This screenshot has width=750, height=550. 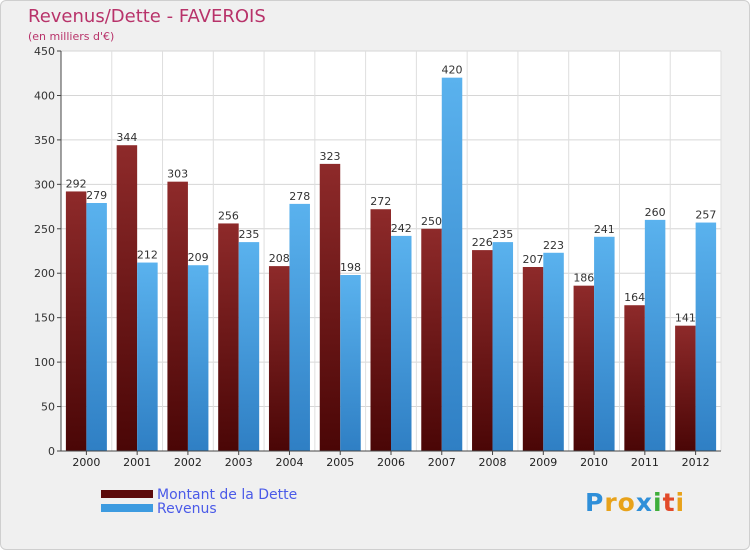 What do you see at coordinates (431, 221) in the screenshot?
I see `data-label: 250` at bounding box center [431, 221].